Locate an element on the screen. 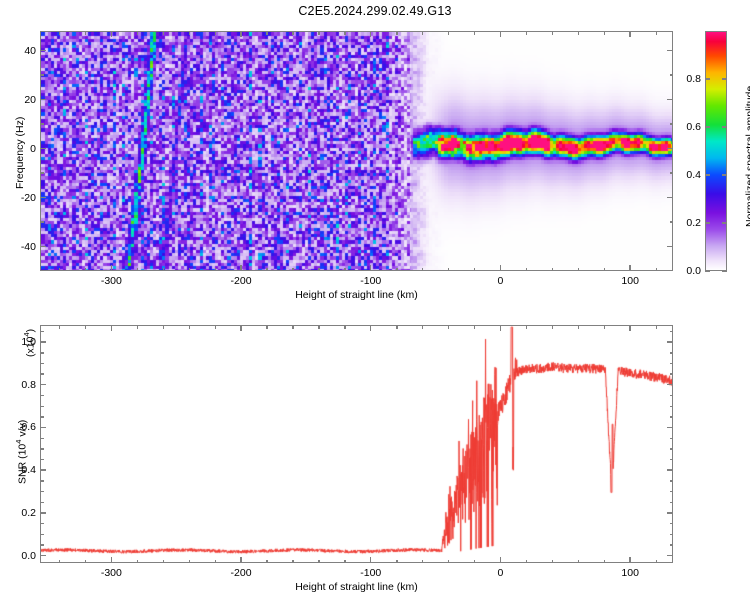  spectrogram-yticklabel: -40 is located at coordinates (28, 246).